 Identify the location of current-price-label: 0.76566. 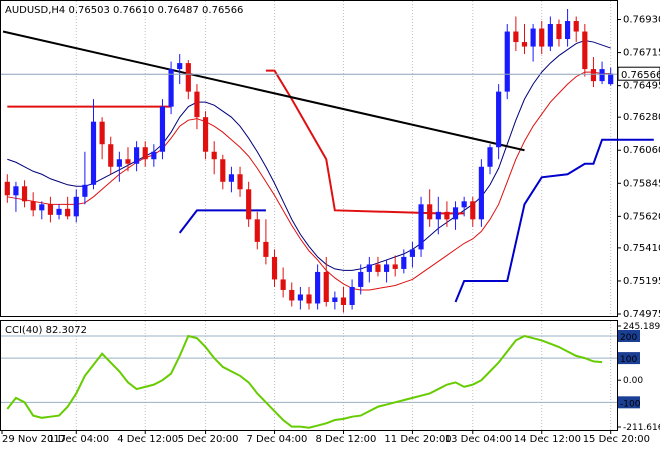
(640, 75).